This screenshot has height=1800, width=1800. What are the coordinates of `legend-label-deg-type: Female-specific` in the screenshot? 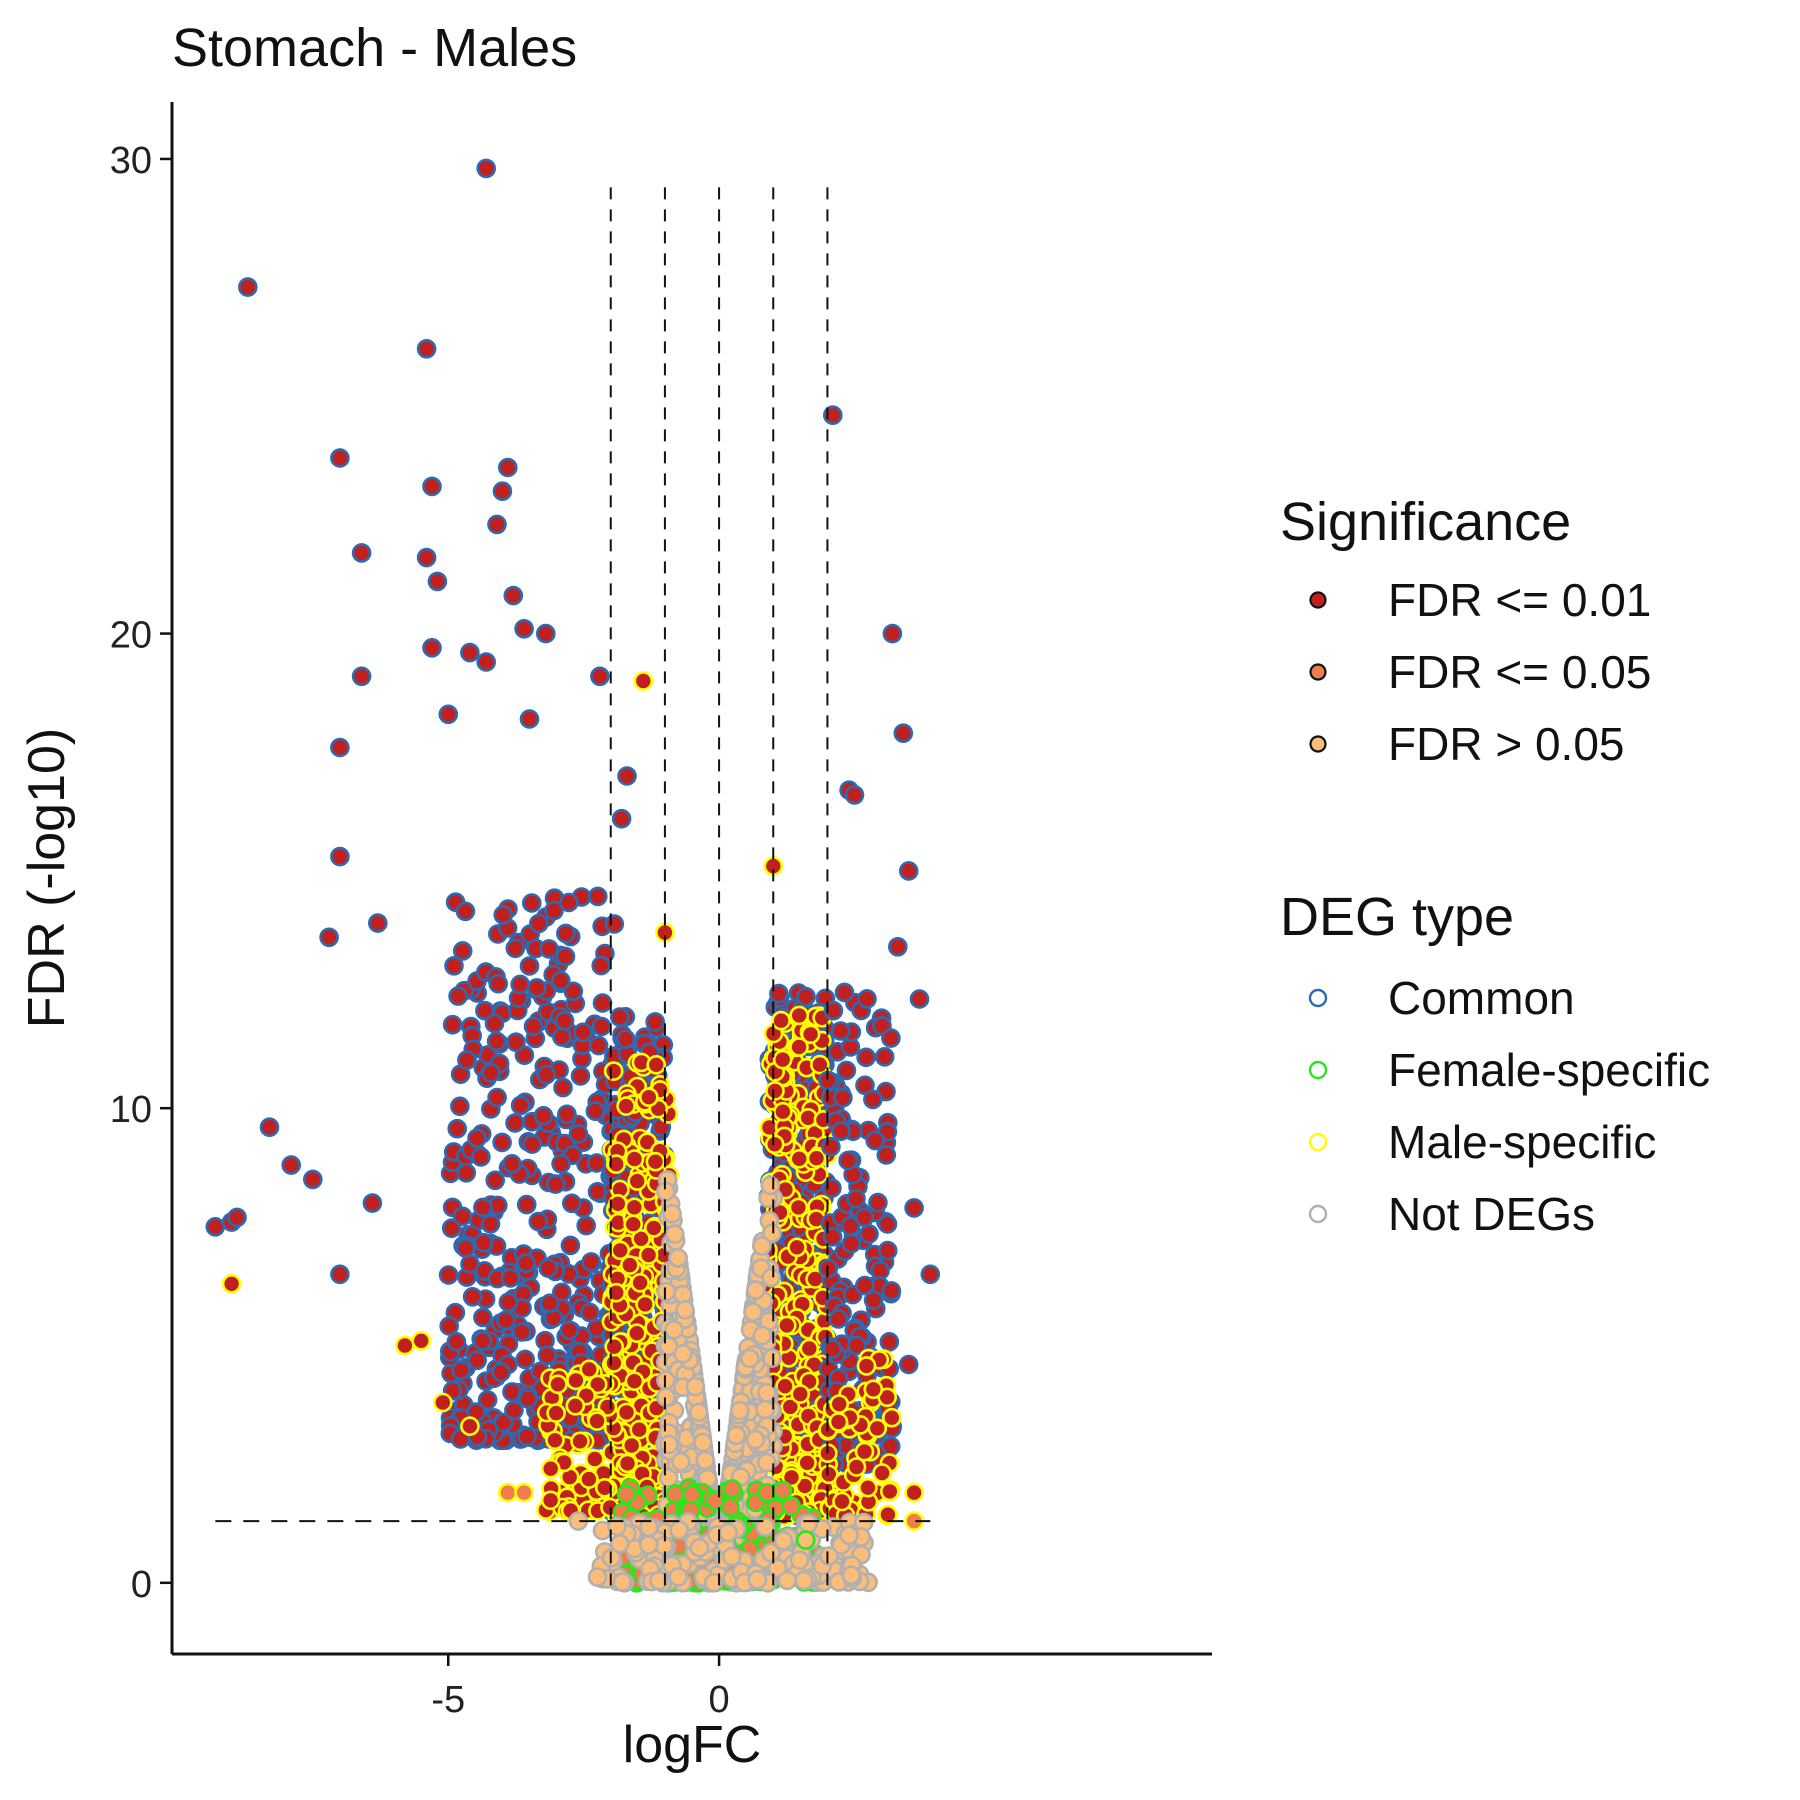 It's located at (1549, 1070).